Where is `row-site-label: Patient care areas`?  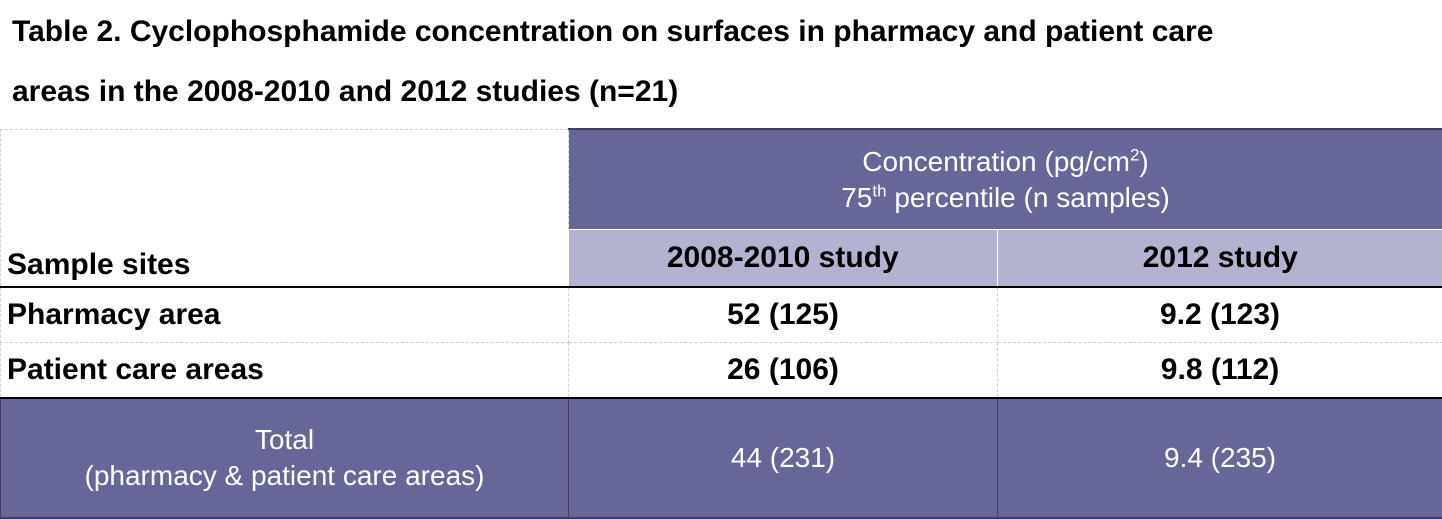
row-site-label: Patient care areas is located at coordinates (285, 370).